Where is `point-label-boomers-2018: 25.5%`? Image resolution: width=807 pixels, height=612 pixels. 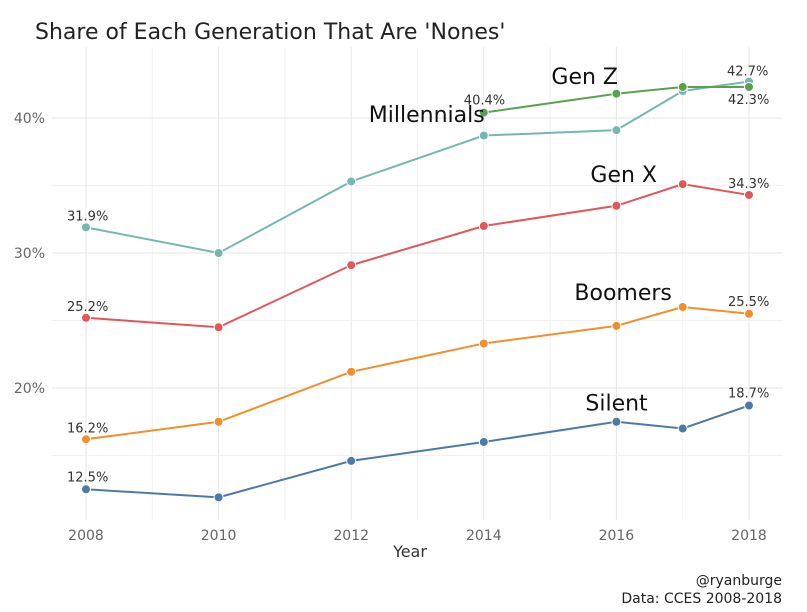
point-label-boomers-2018: 25.5% is located at coordinates (748, 302).